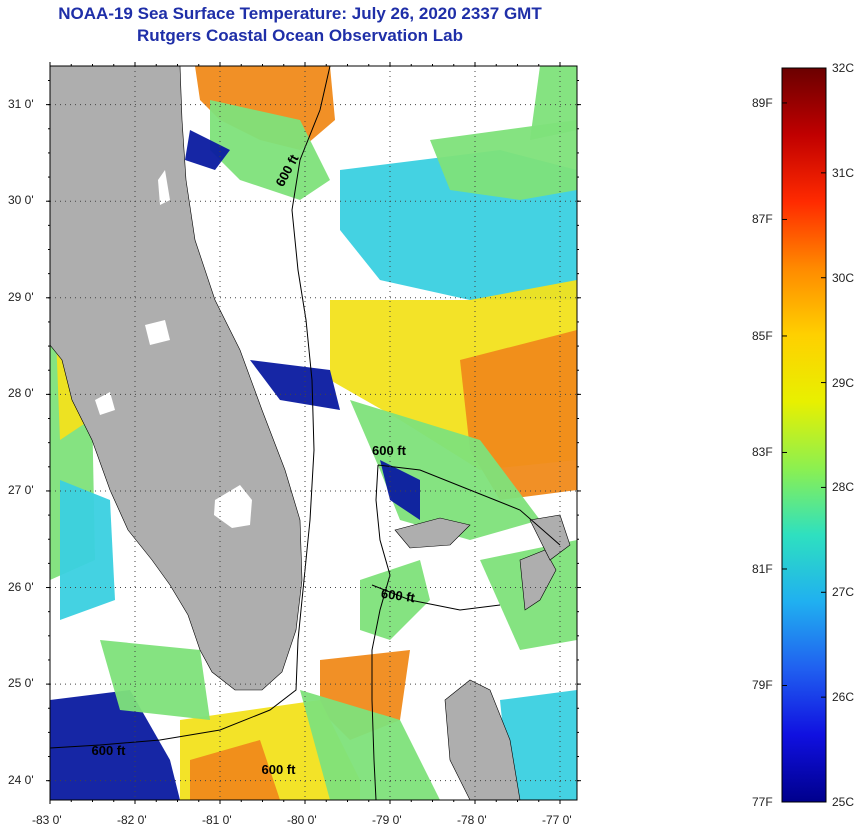 This screenshot has width=864, height=832. Describe the element at coordinates (762, 102) in the screenshot. I see `fahrenheit-label: 89F` at that location.